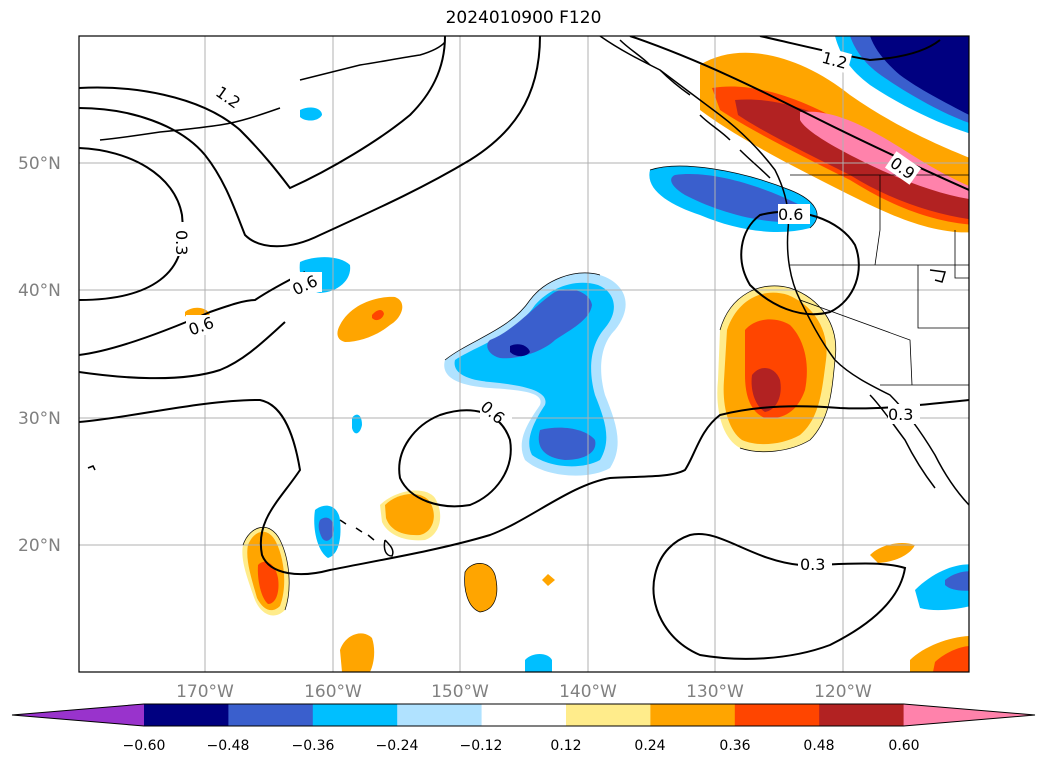  What do you see at coordinates (326, 529) in the screenshot?
I see `negative-anomaly-small-2-core` at bounding box center [326, 529].